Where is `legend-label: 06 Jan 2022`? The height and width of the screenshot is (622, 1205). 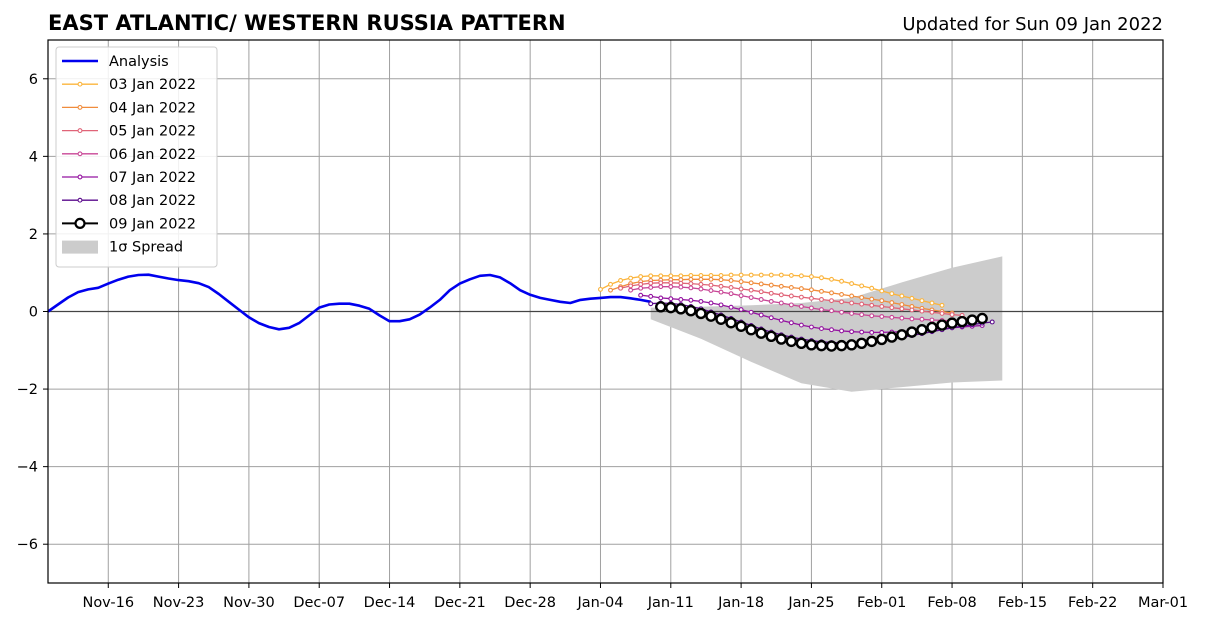
legend-label: 06 Jan 2022 is located at coordinates (152, 155).